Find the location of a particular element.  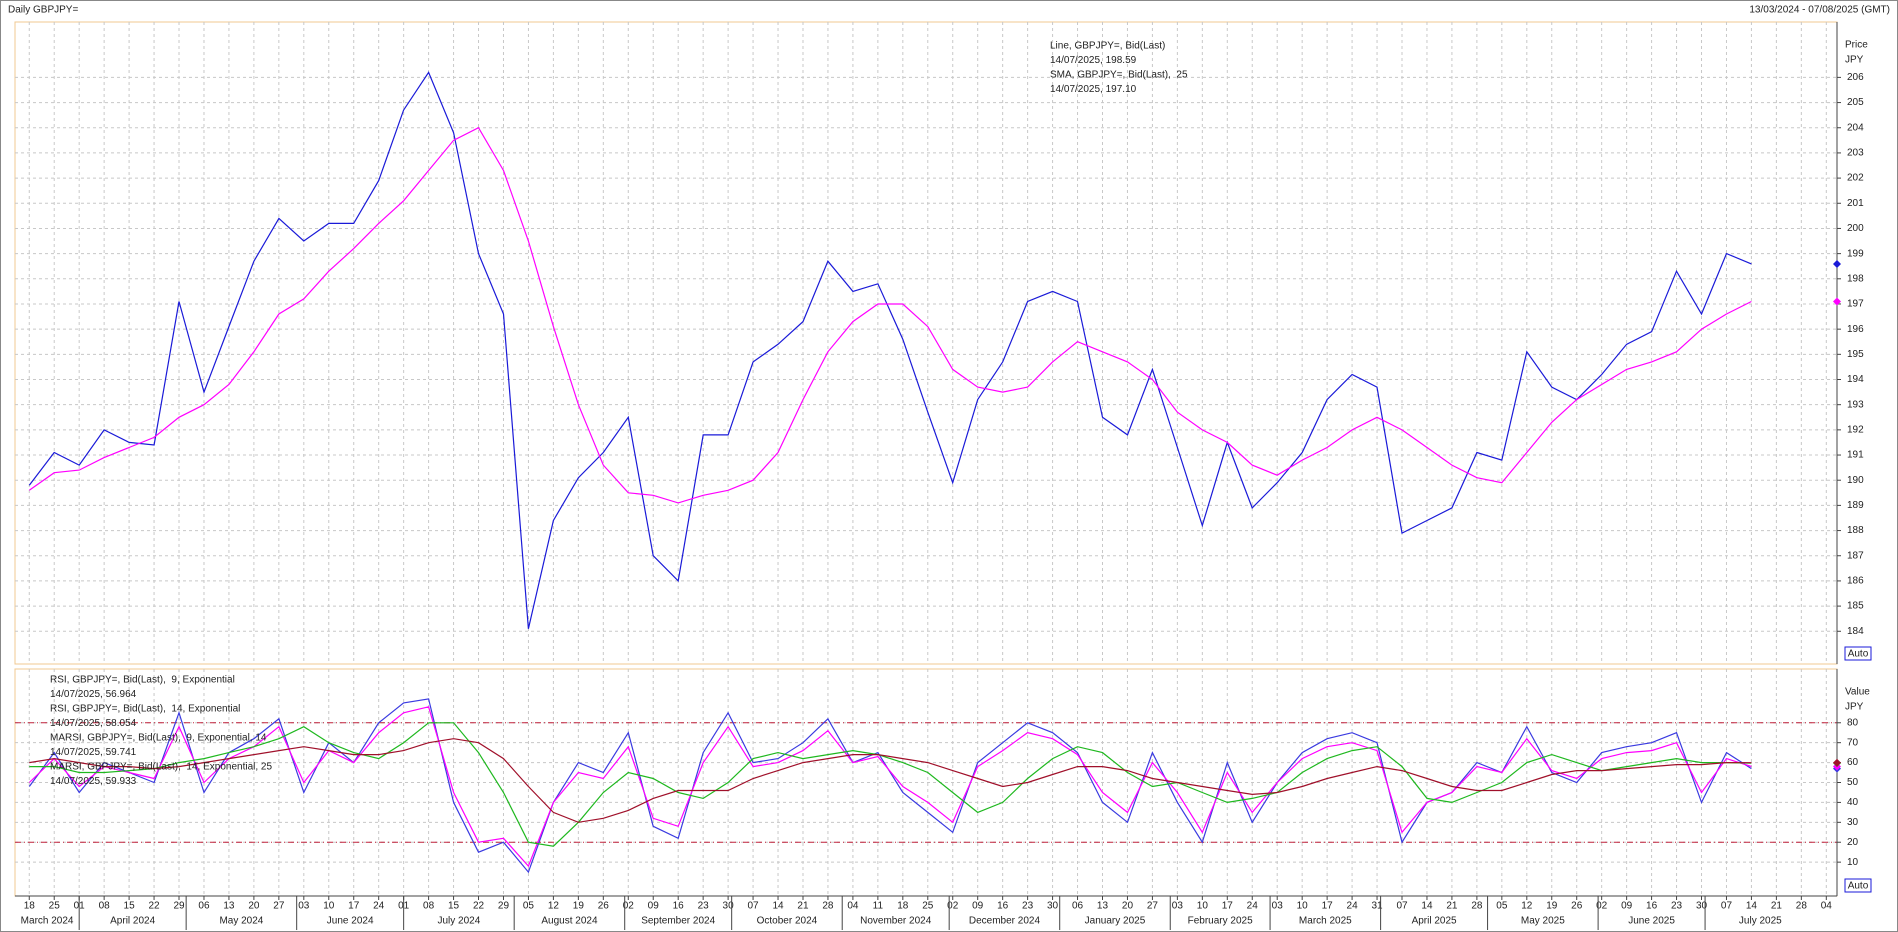

month-label: February 2025 is located at coordinates (1220, 921).